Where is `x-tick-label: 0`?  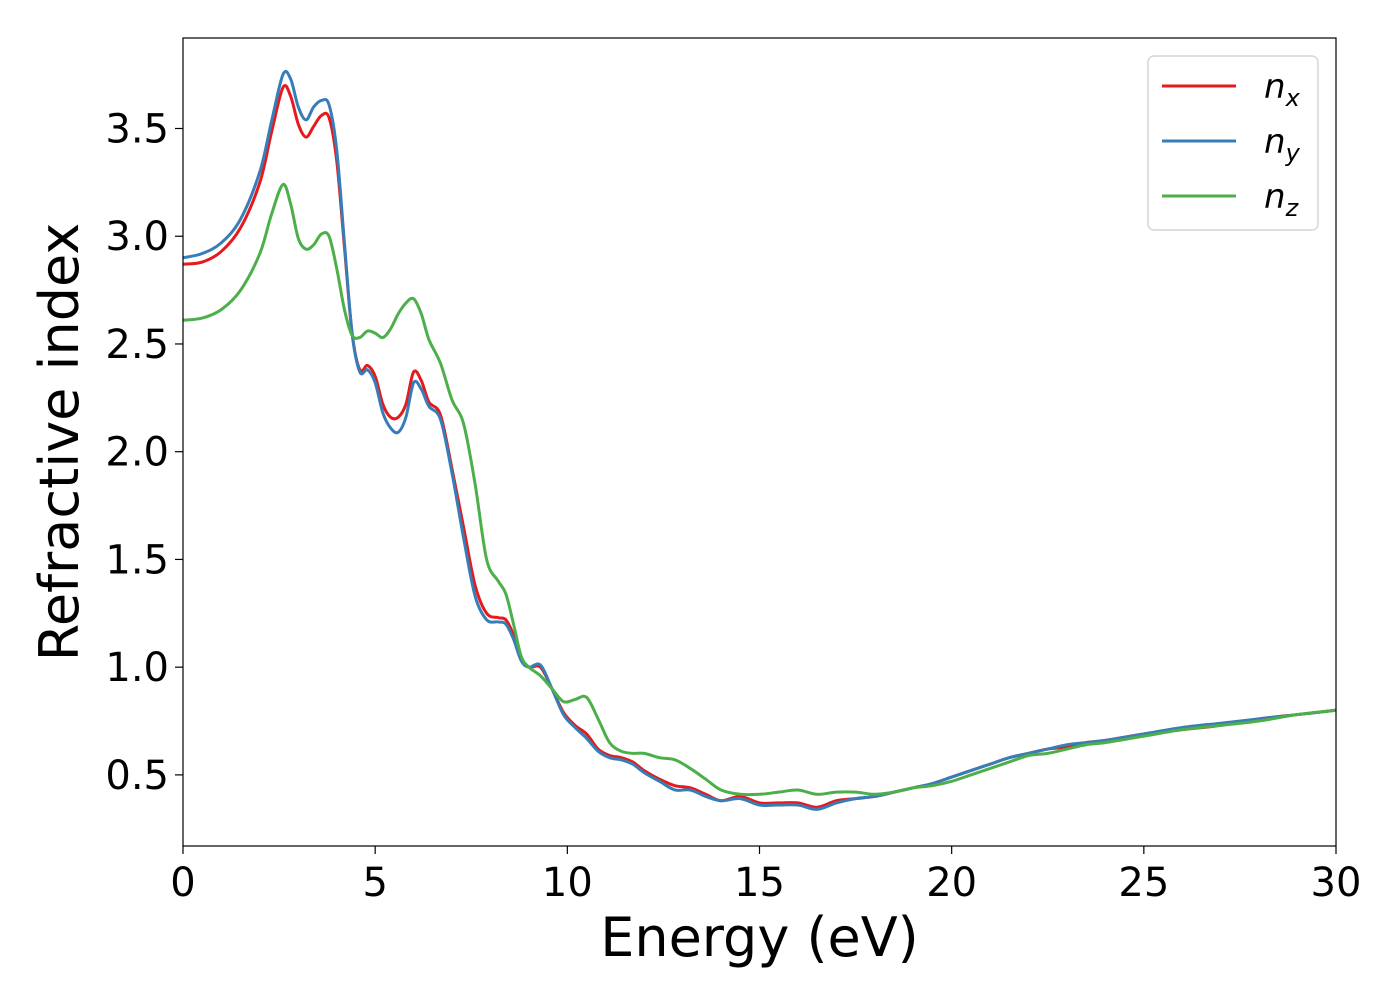 x-tick-label: 0 is located at coordinates (182, 883).